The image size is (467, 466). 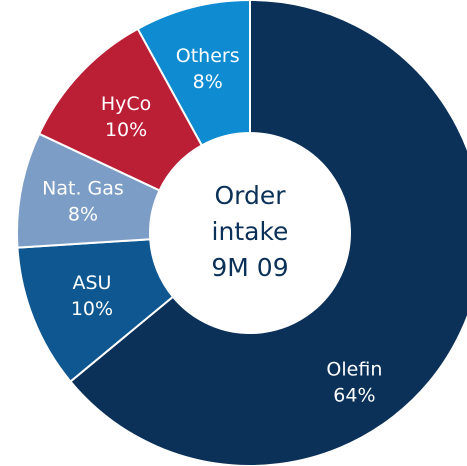 What do you see at coordinates (354, 396) in the screenshot?
I see `slice-value: 64%` at bounding box center [354, 396].